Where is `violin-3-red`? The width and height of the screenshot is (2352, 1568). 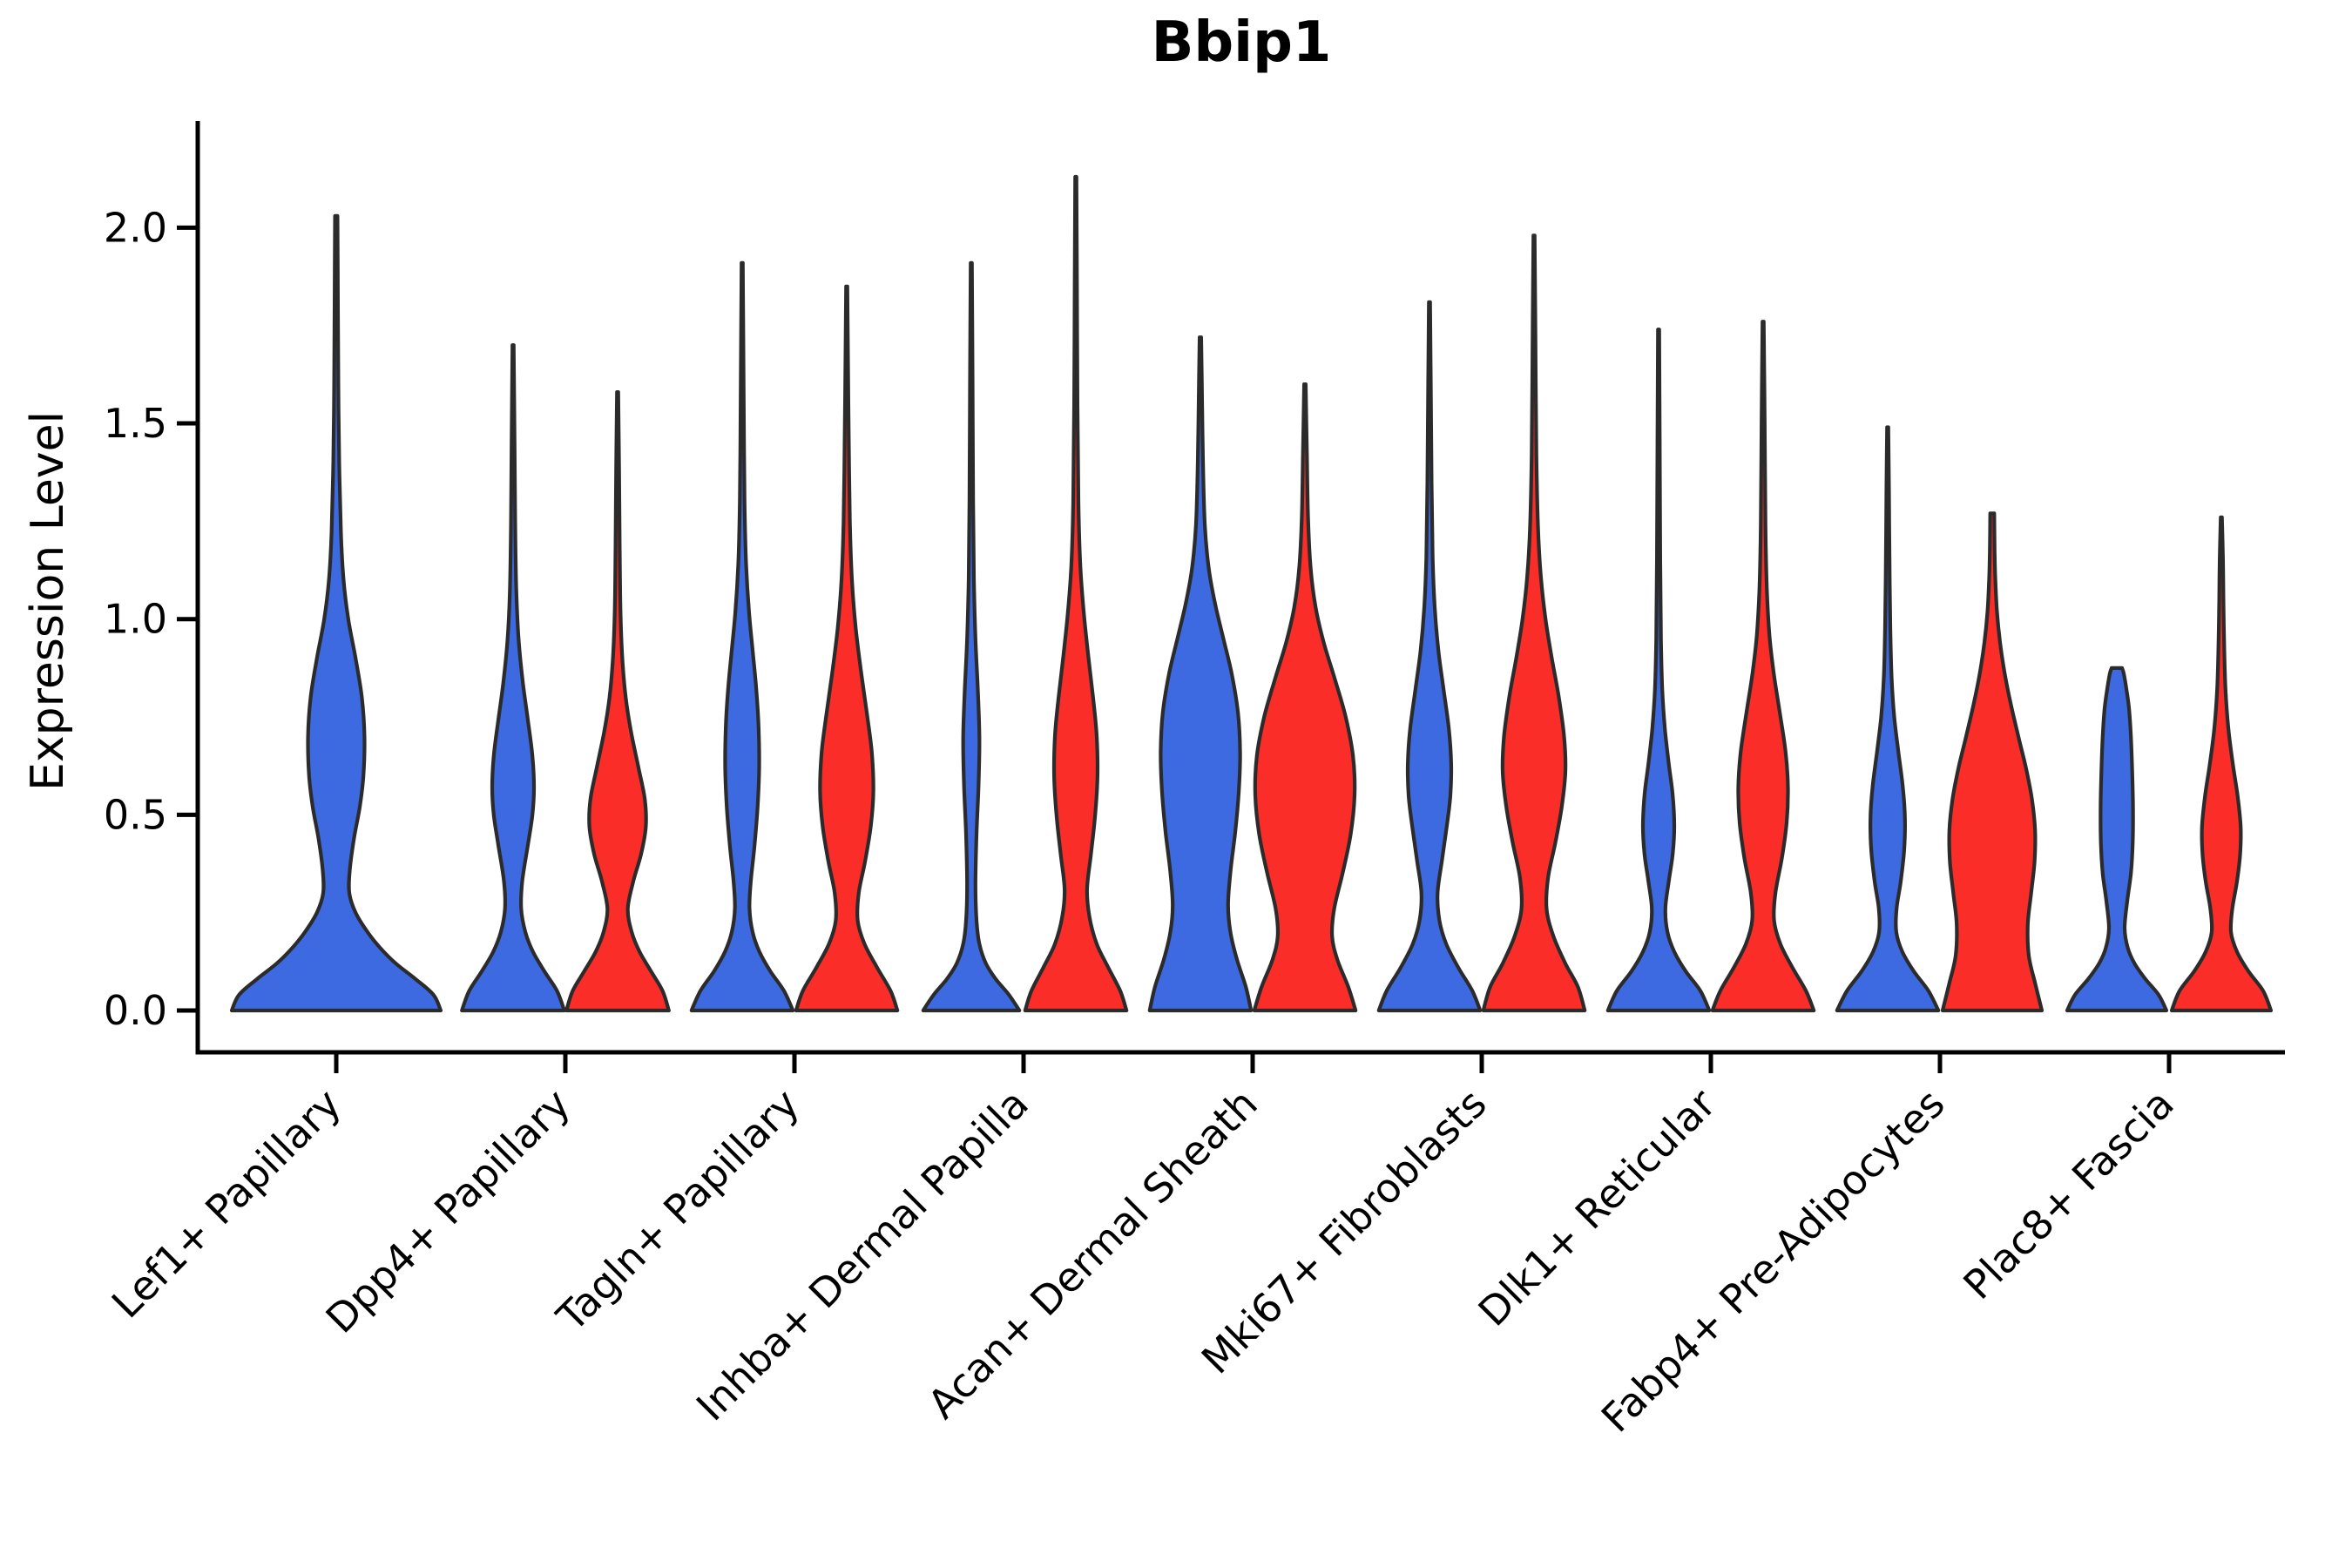
violin-3-red is located at coordinates (1076, 593).